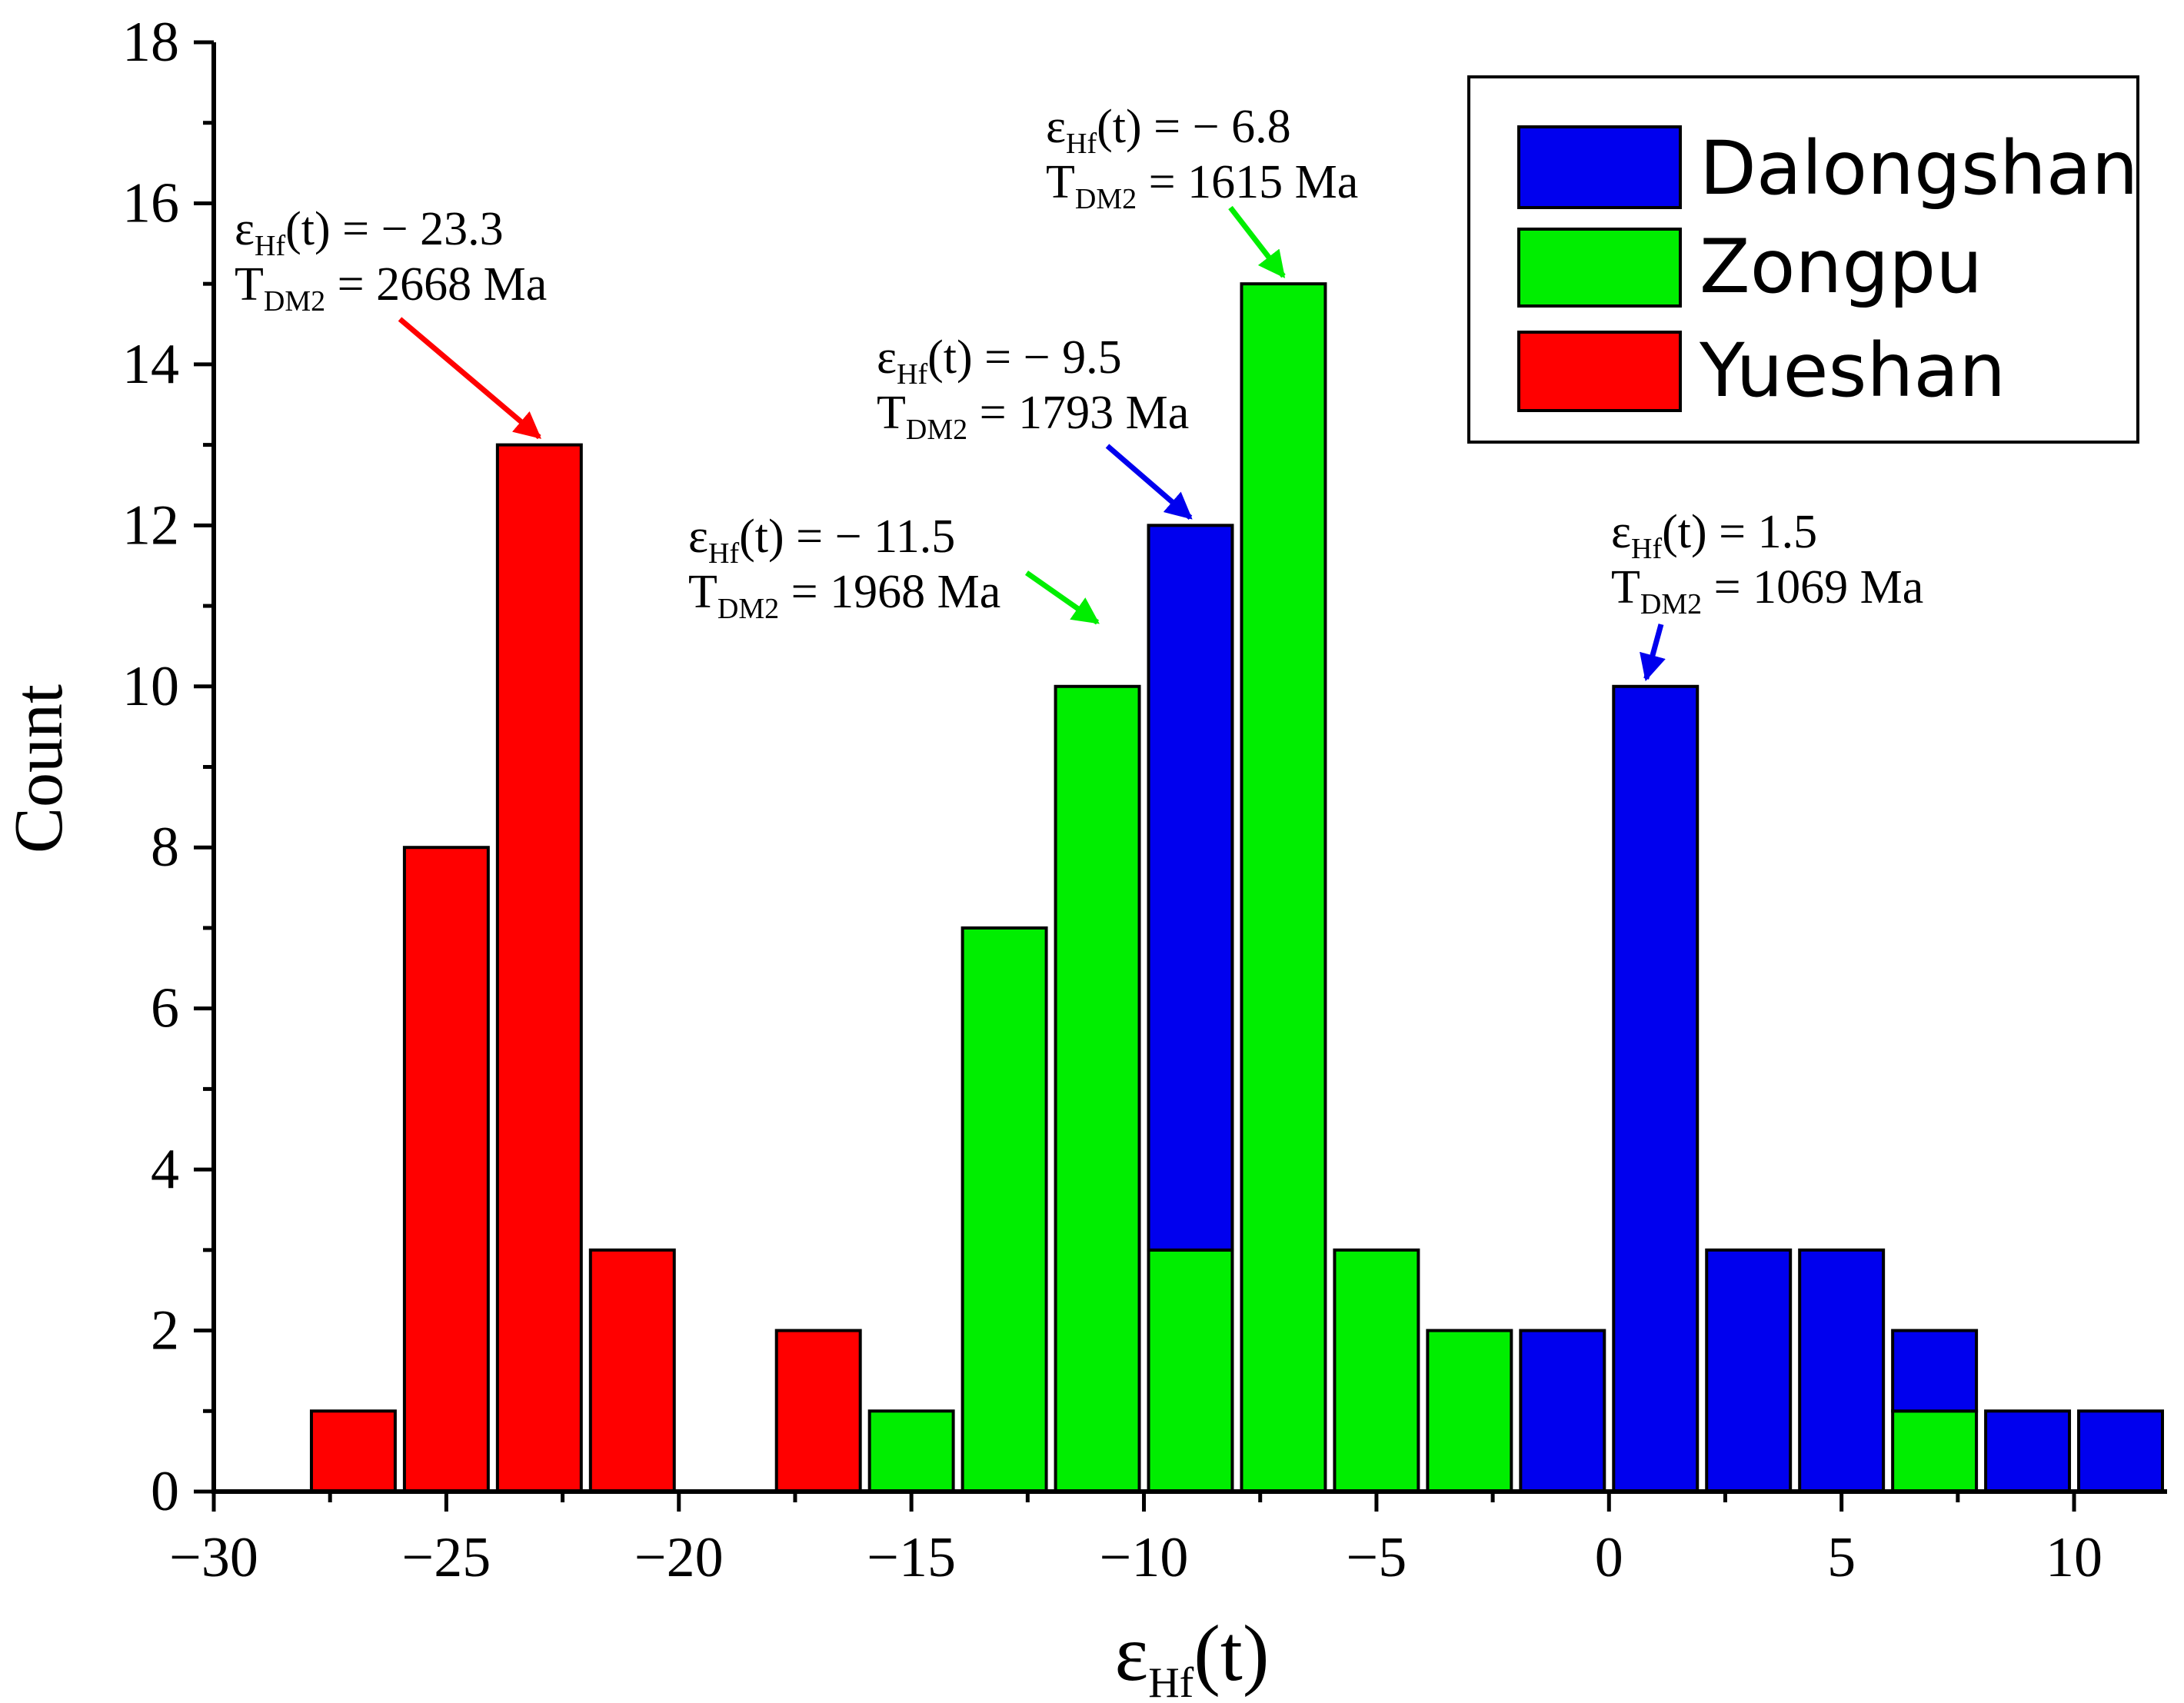 This screenshot has height=1703, width=2184. Describe the element at coordinates (150, 42) in the screenshot. I see `y-tick-label: 18` at that location.